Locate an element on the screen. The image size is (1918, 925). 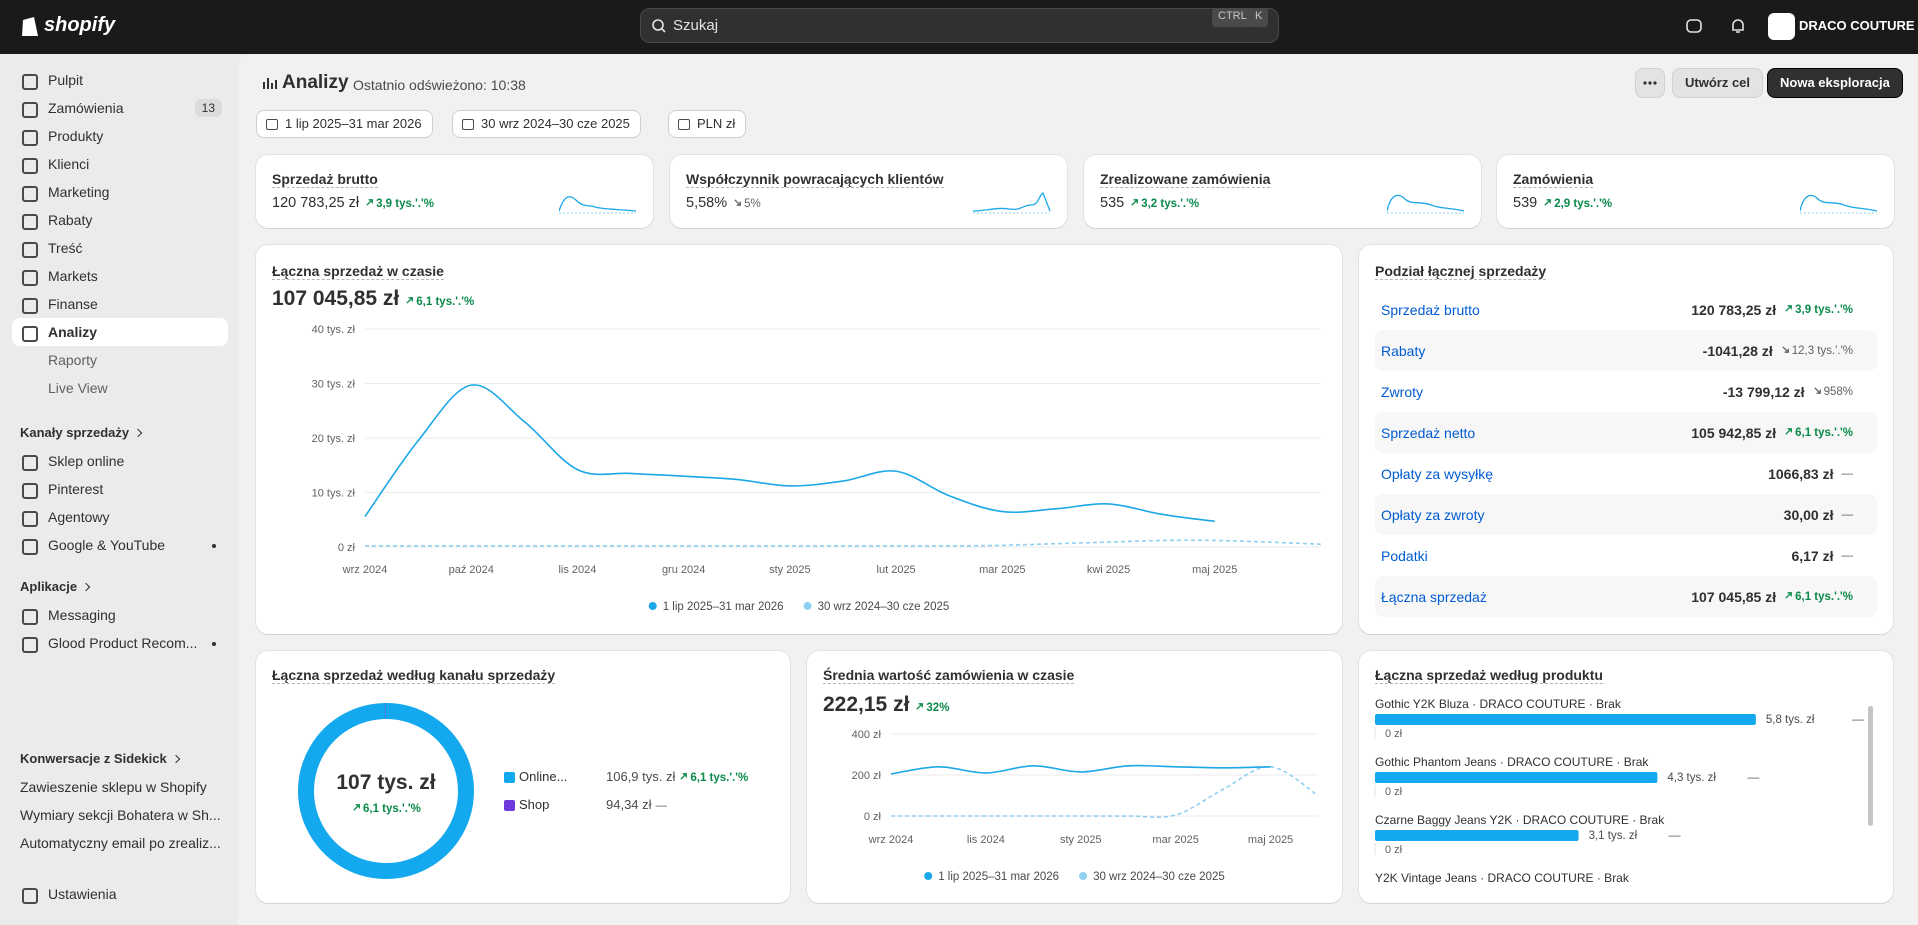
settings: Ustawienia is located at coordinates (120, 894).